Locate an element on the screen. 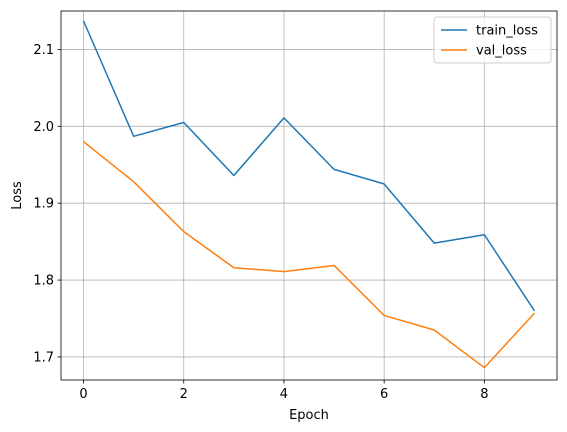 The width and height of the screenshot is (567, 432). y-tick-label: 1.8 is located at coordinates (43, 281).